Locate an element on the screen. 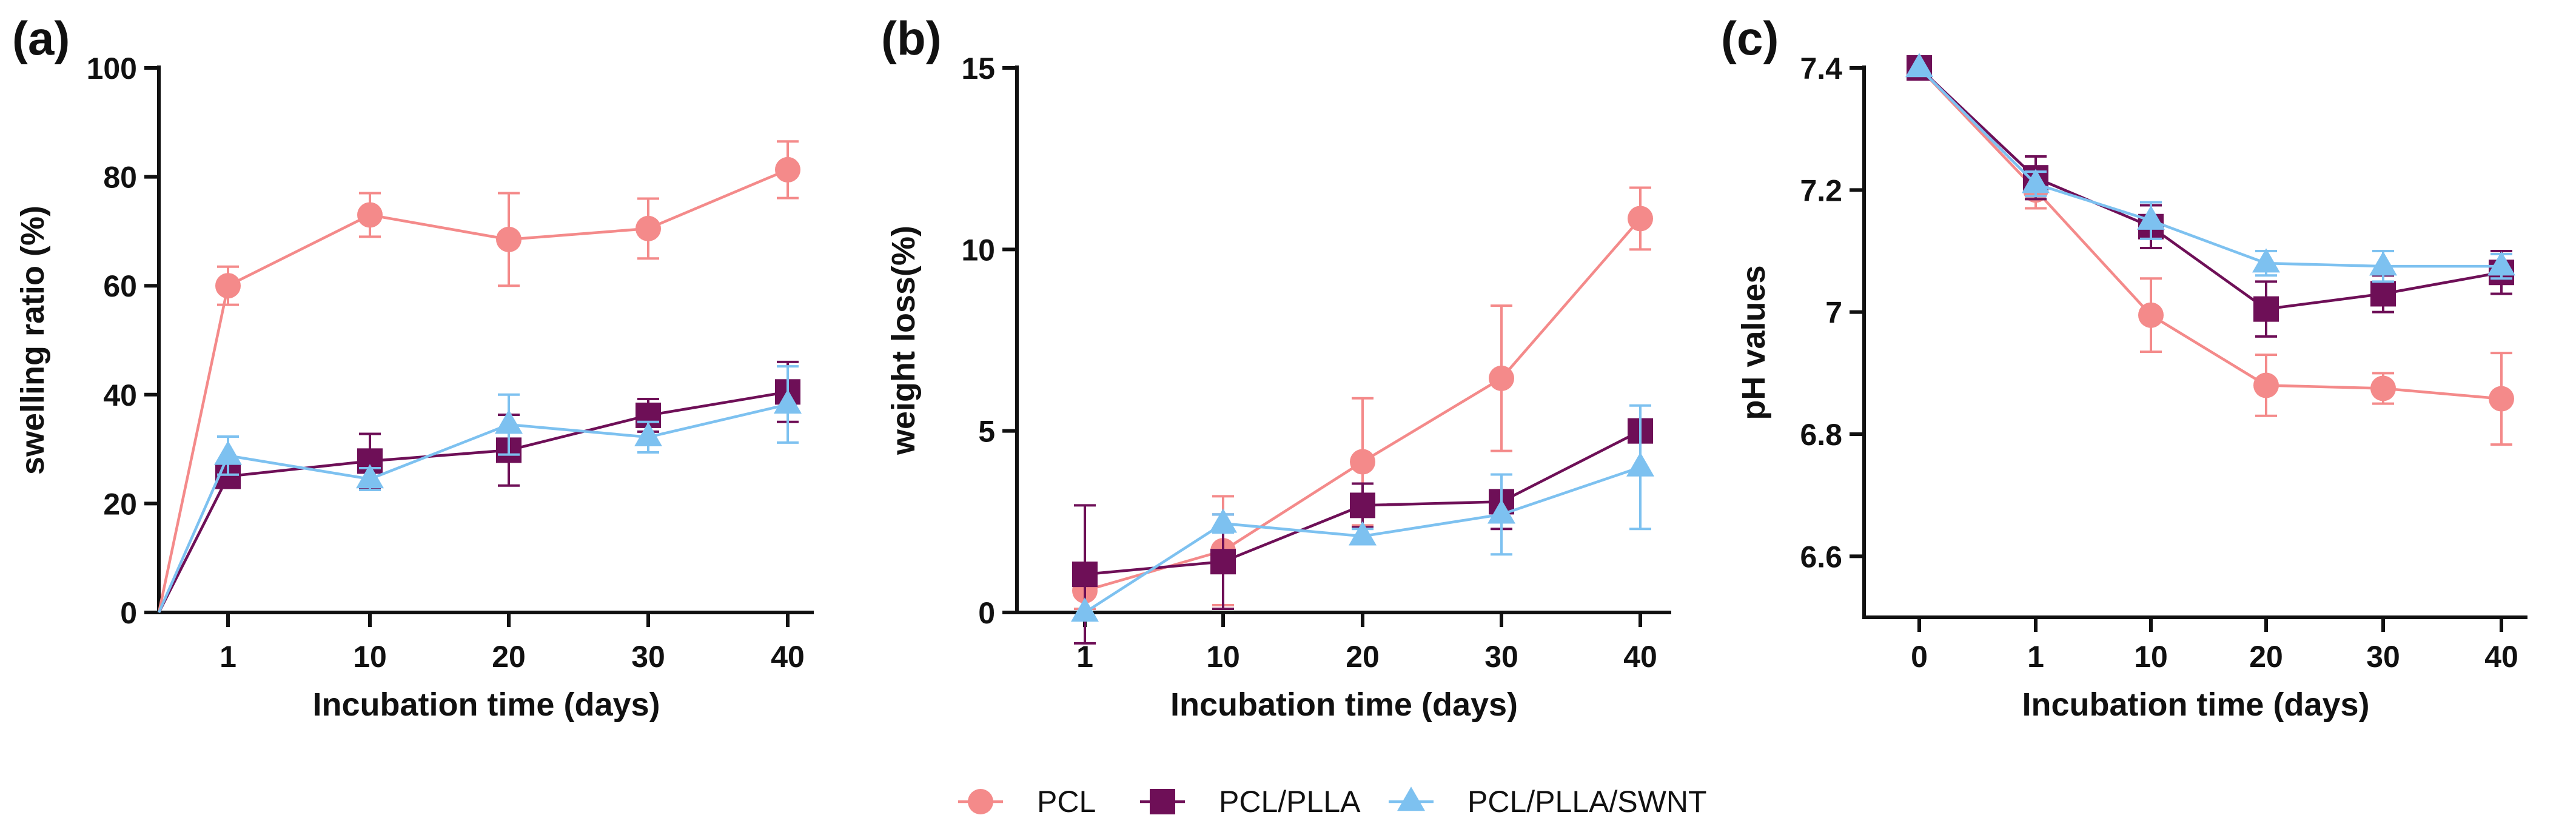 The height and width of the screenshot is (835, 2576). panel-label: (a) is located at coordinates (41, 39).